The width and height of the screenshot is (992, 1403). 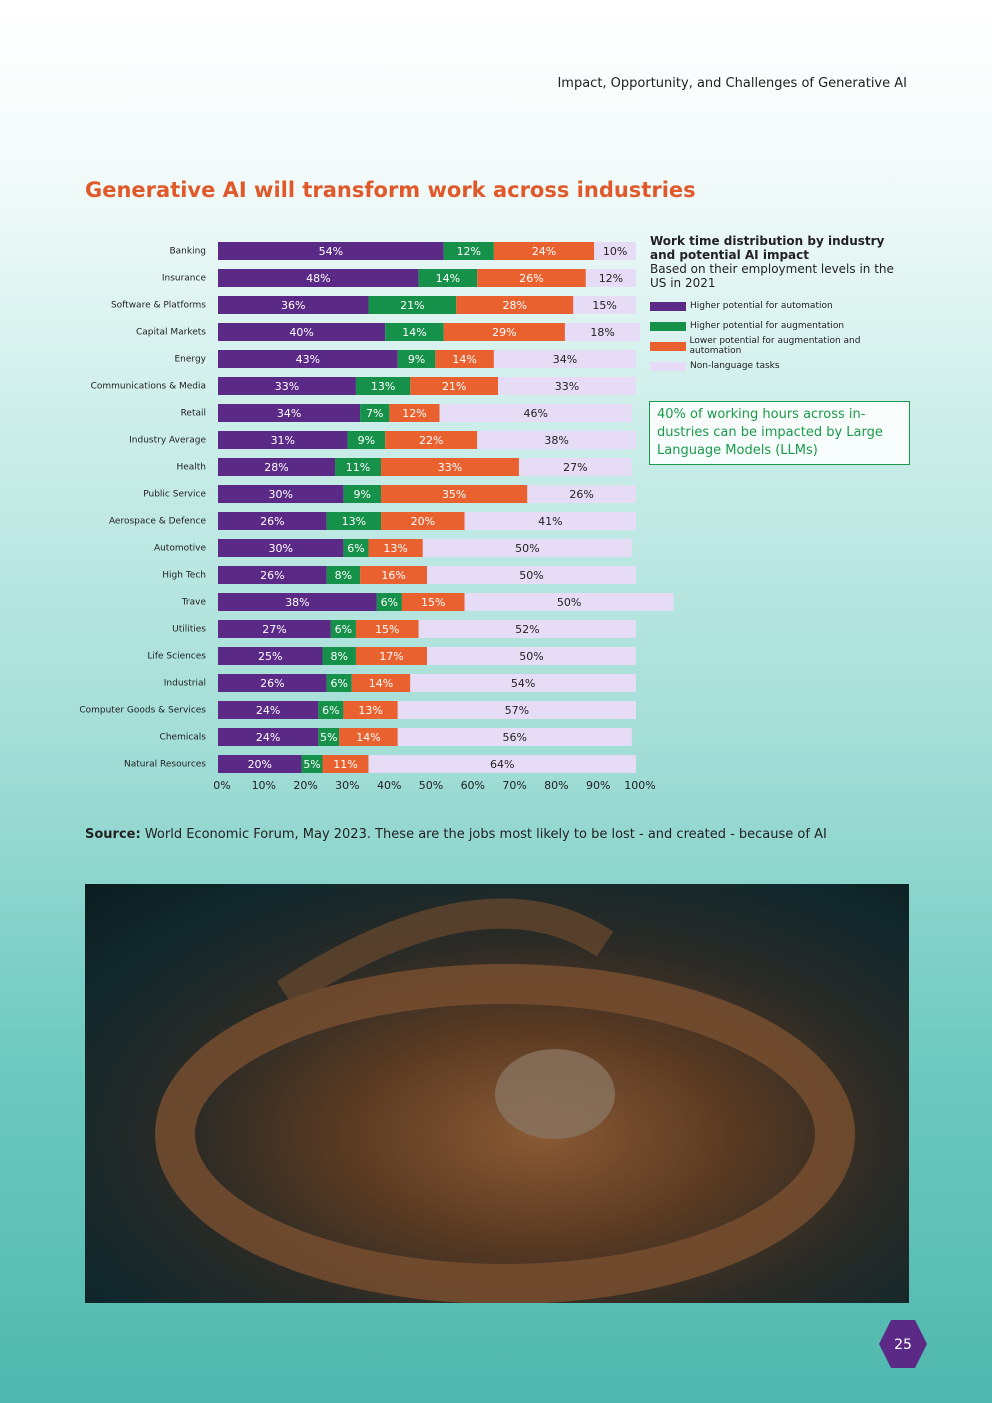 I want to click on x-tick-label: 50%, so click(x=431, y=785).